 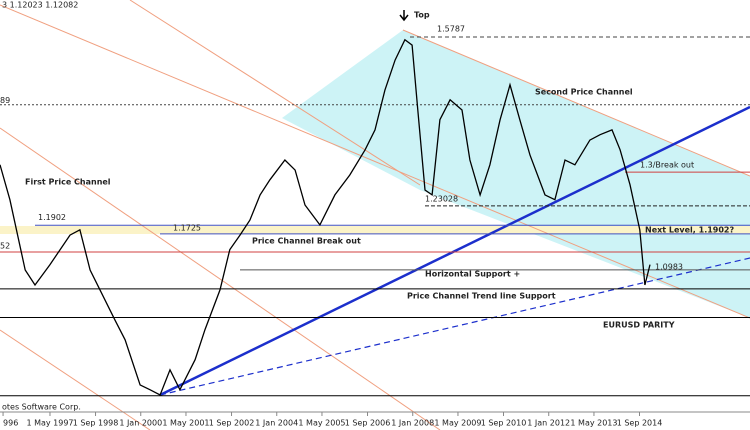 What do you see at coordinates (368, 423) in the screenshot?
I see `x-tick-label: 1 Sep 2006` at bounding box center [368, 423].